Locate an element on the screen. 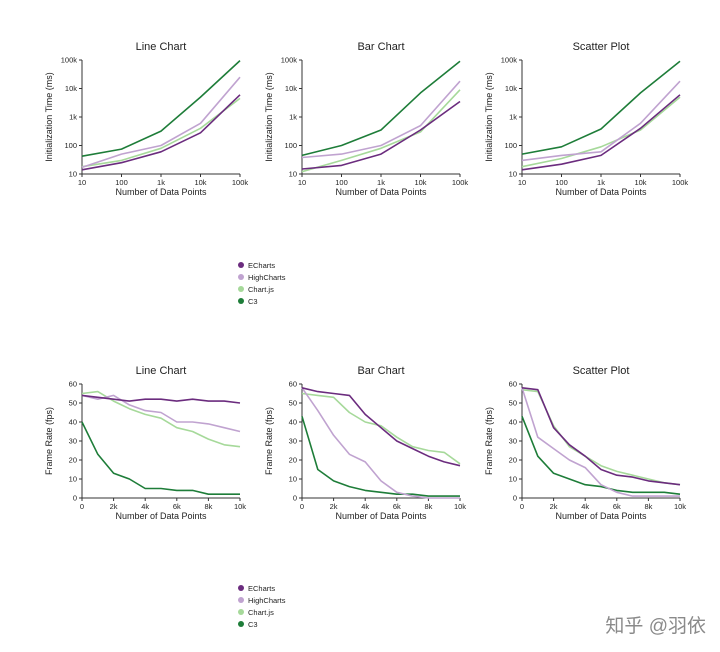  x-tick-label: 2k is located at coordinates (554, 506).